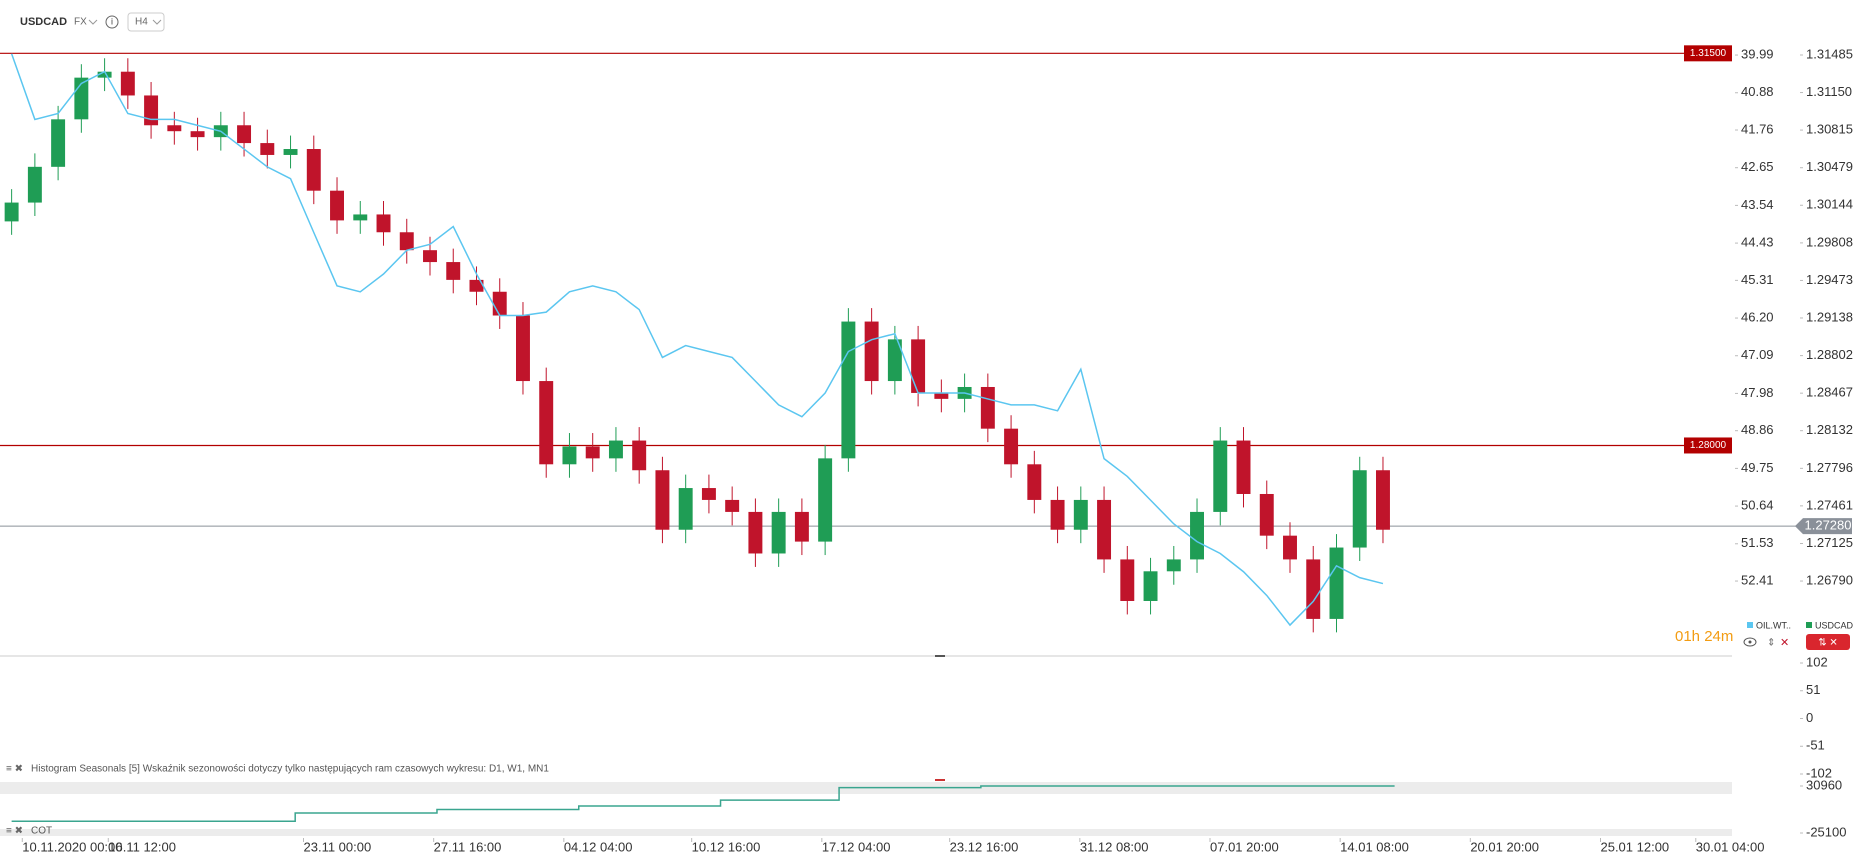 The image size is (1866, 865). What do you see at coordinates (1757, 204) in the screenshot?
I see `y2-tick-label: 43.54` at bounding box center [1757, 204].